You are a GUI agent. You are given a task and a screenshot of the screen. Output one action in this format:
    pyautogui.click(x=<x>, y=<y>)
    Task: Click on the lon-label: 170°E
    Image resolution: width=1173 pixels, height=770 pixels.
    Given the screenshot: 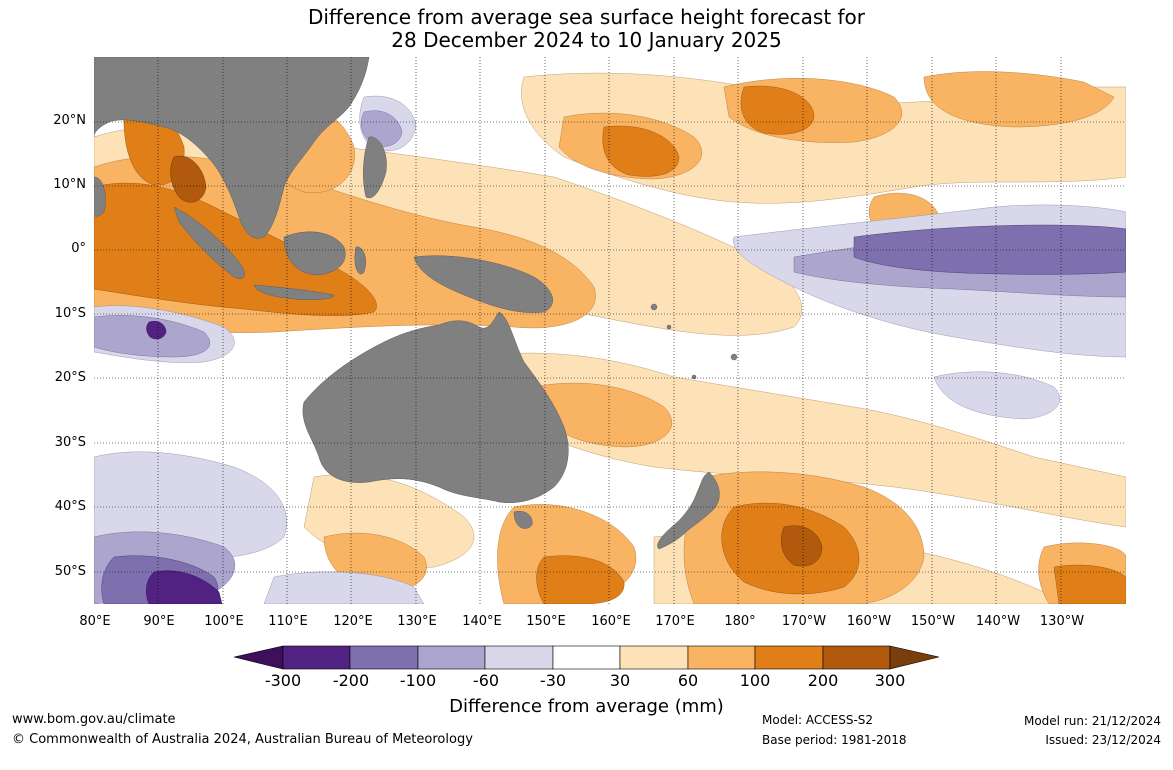 What is the action you would take?
    pyautogui.click(x=675, y=621)
    